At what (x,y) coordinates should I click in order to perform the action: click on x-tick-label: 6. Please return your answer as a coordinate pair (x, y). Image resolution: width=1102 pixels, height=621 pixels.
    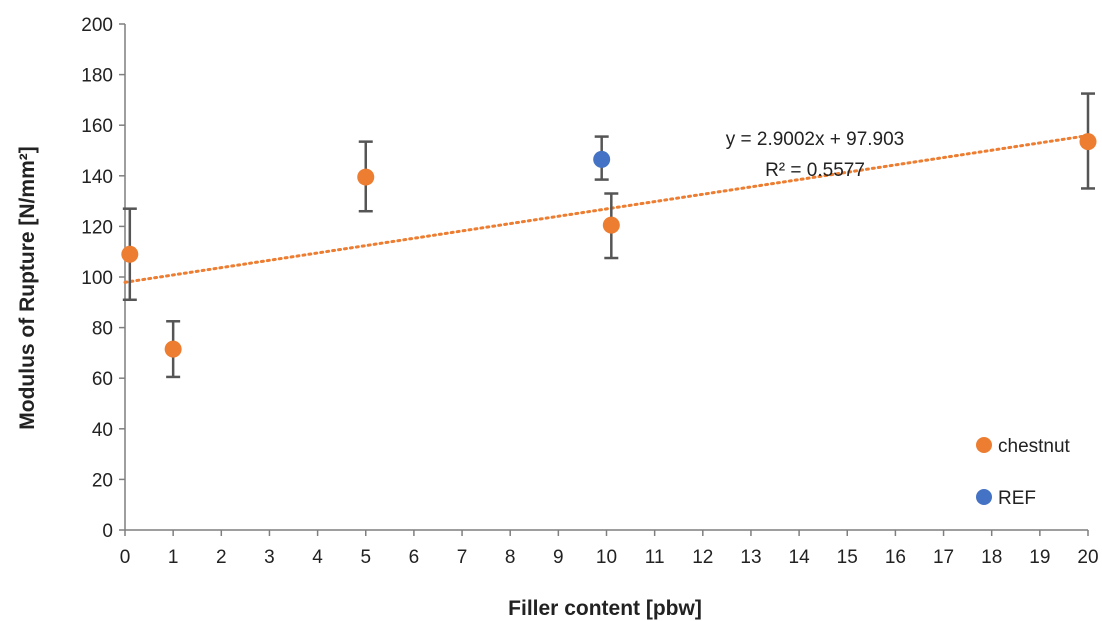
    Looking at the image, I should click on (414, 557).